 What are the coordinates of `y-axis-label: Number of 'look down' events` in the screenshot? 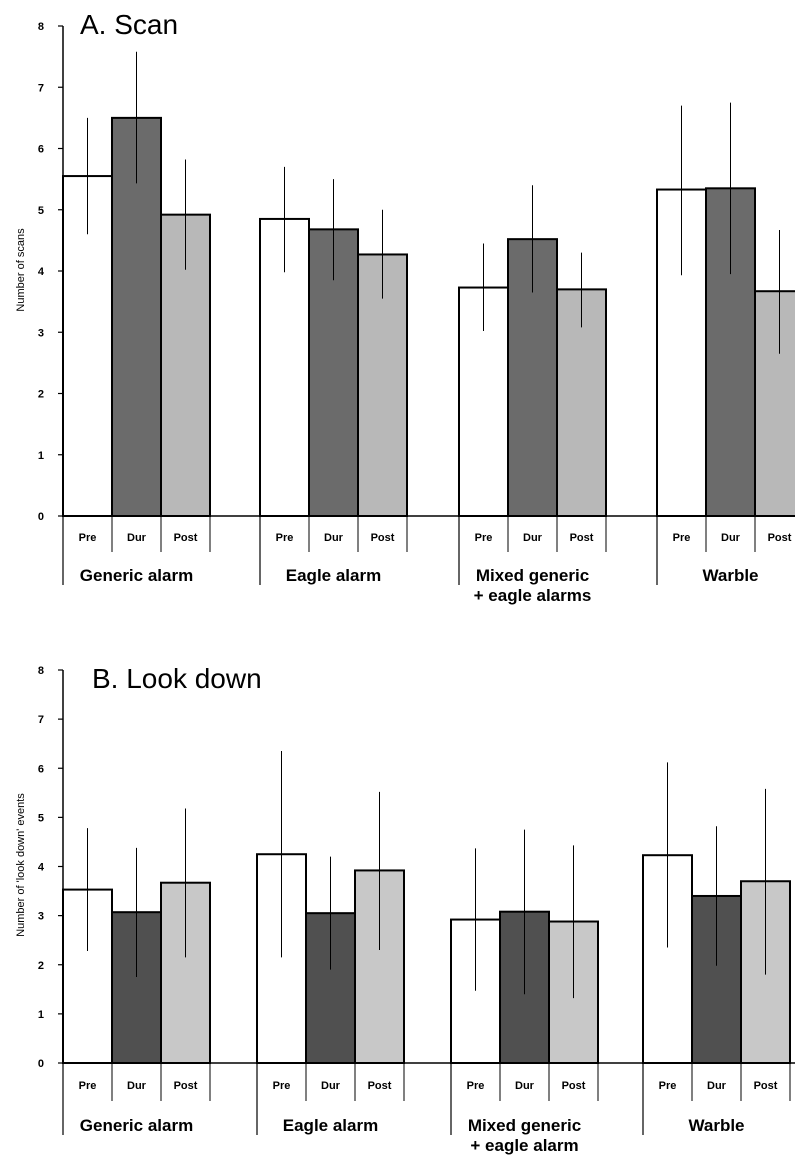 It's located at (21, 865).